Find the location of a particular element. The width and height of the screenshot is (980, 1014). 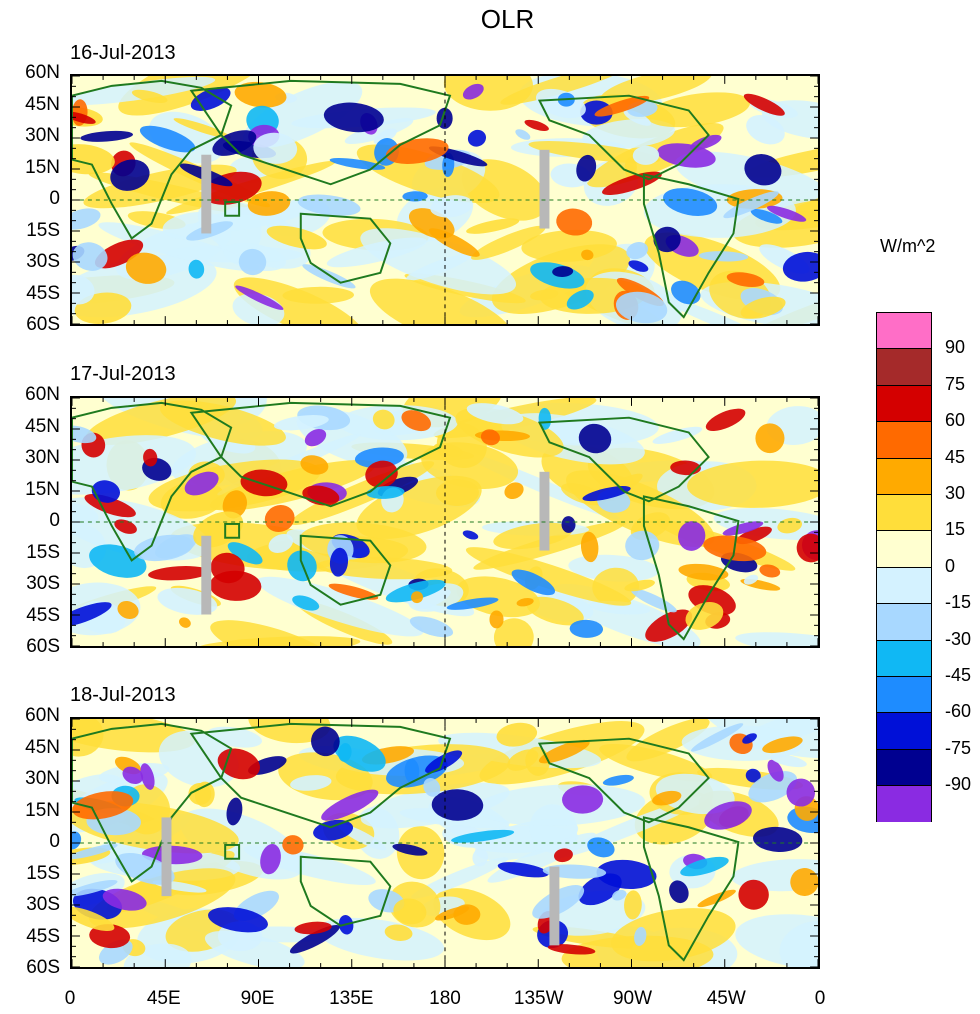

colorbar-level-label: 90 is located at coordinates (955, 347).